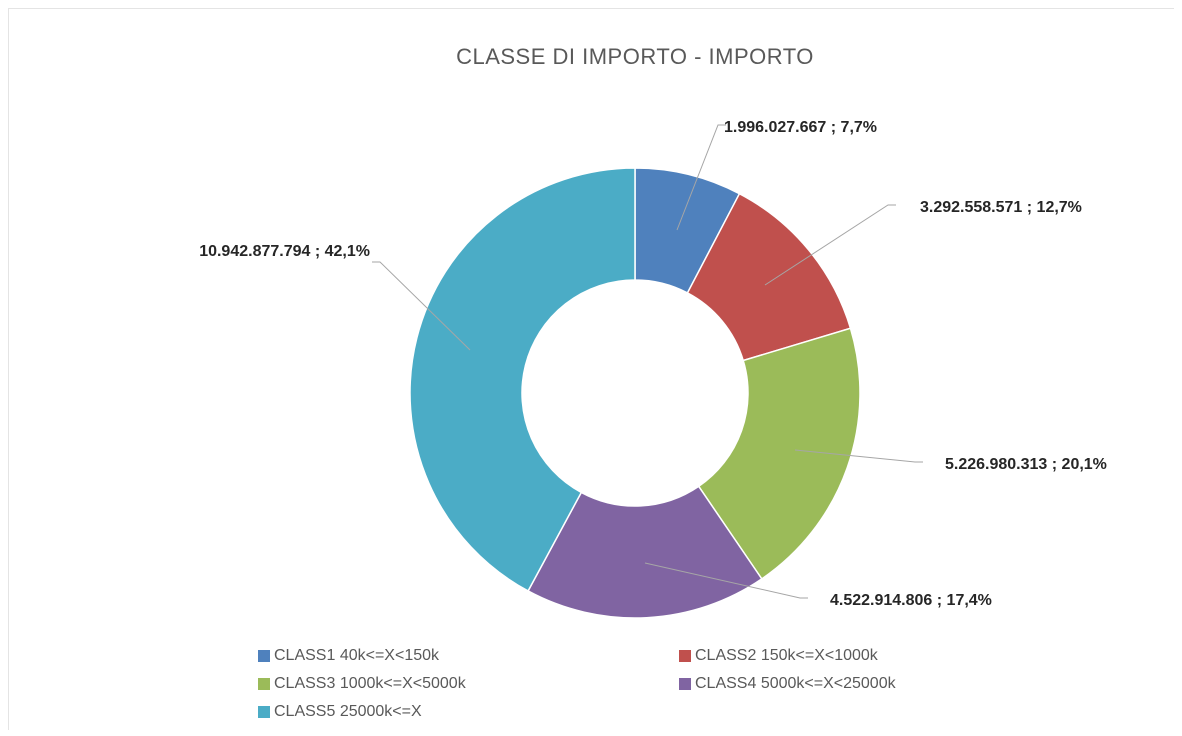  Describe the element at coordinates (370, 683) in the screenshot. I see `legend-label: CLASS3 1000k<=X<5000k` at that location.